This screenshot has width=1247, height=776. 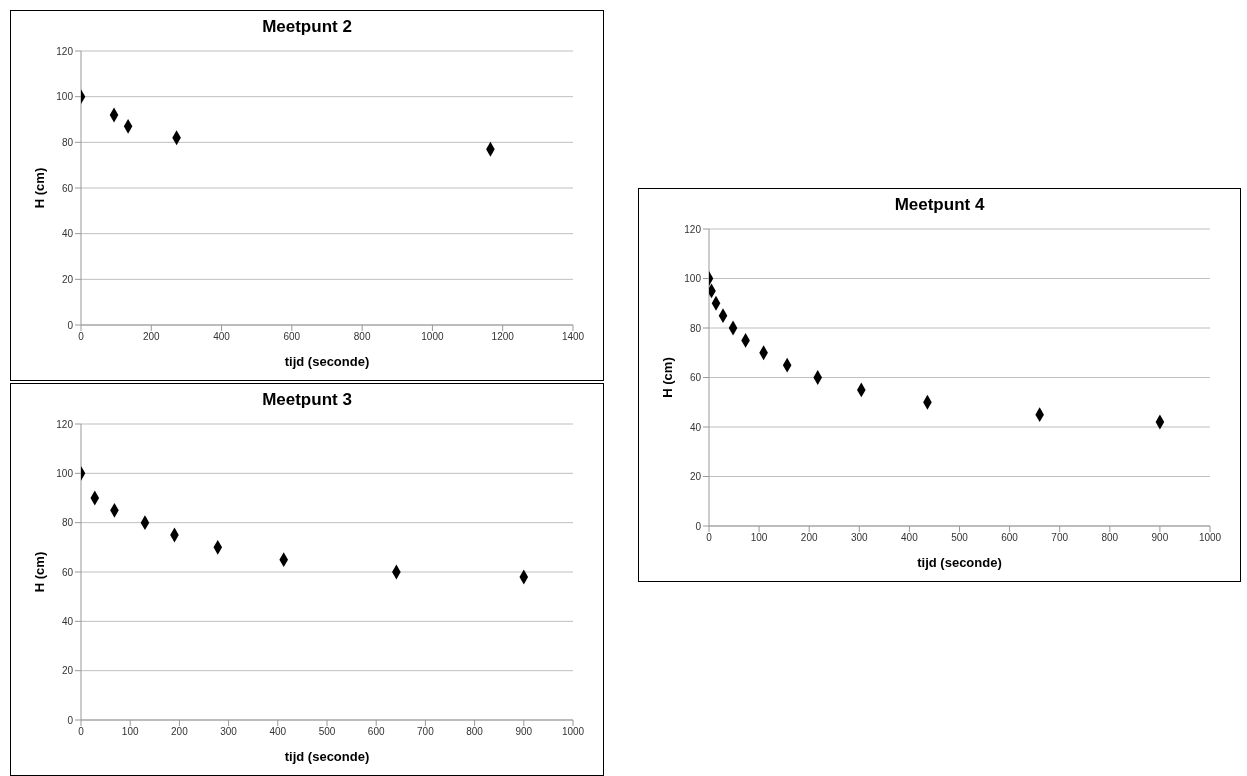 I want to click on chart-title: Meetpunt 3, so click(x=307, y=400).